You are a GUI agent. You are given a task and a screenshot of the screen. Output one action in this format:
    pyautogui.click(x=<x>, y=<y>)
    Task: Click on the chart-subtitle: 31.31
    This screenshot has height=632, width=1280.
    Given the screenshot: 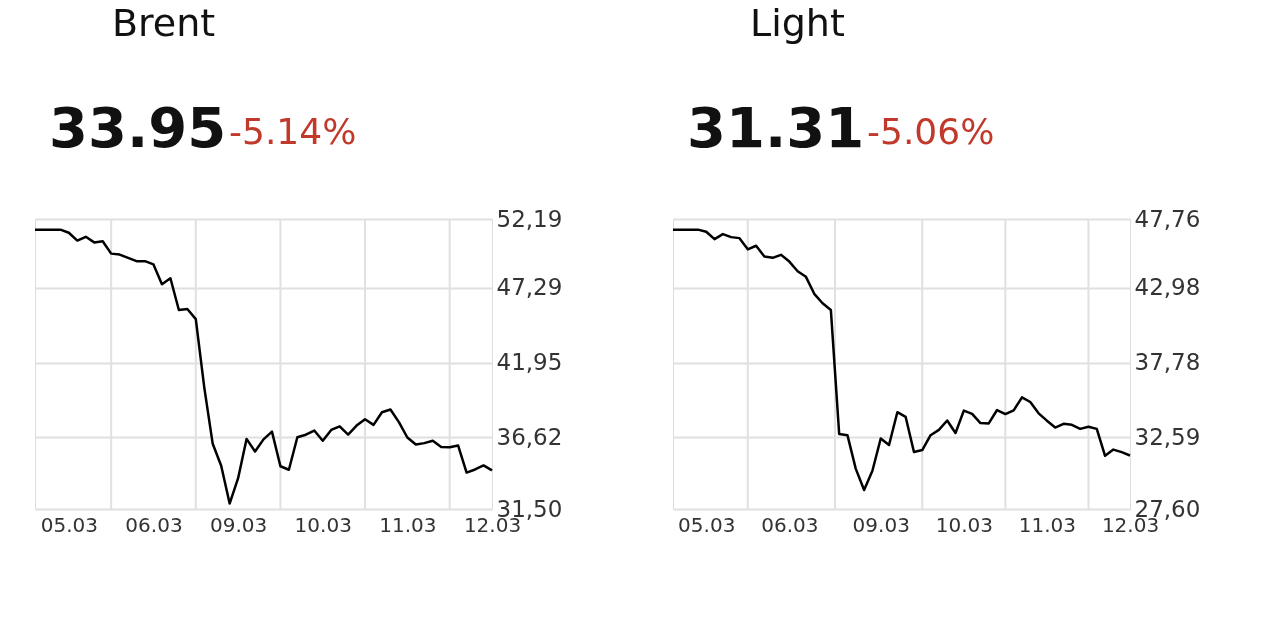 What is the action you would take?
    pyautogui.click(x=776, y=127)
    